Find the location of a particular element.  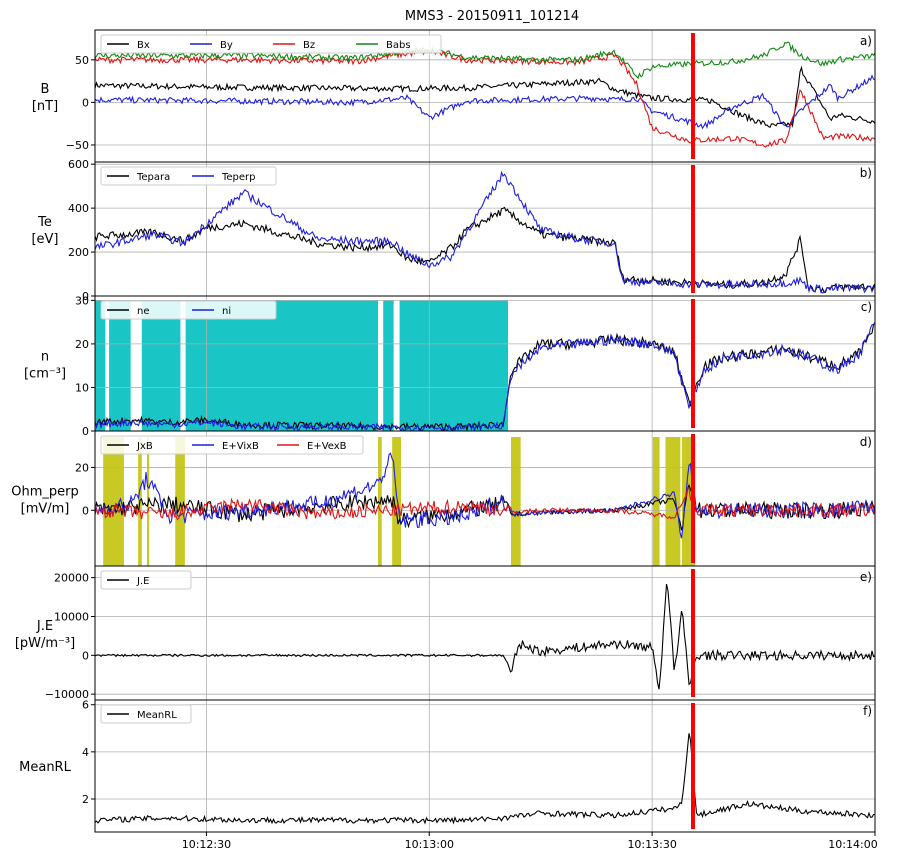

legend-entry: MeanRL is located at coordinates (157, 715).